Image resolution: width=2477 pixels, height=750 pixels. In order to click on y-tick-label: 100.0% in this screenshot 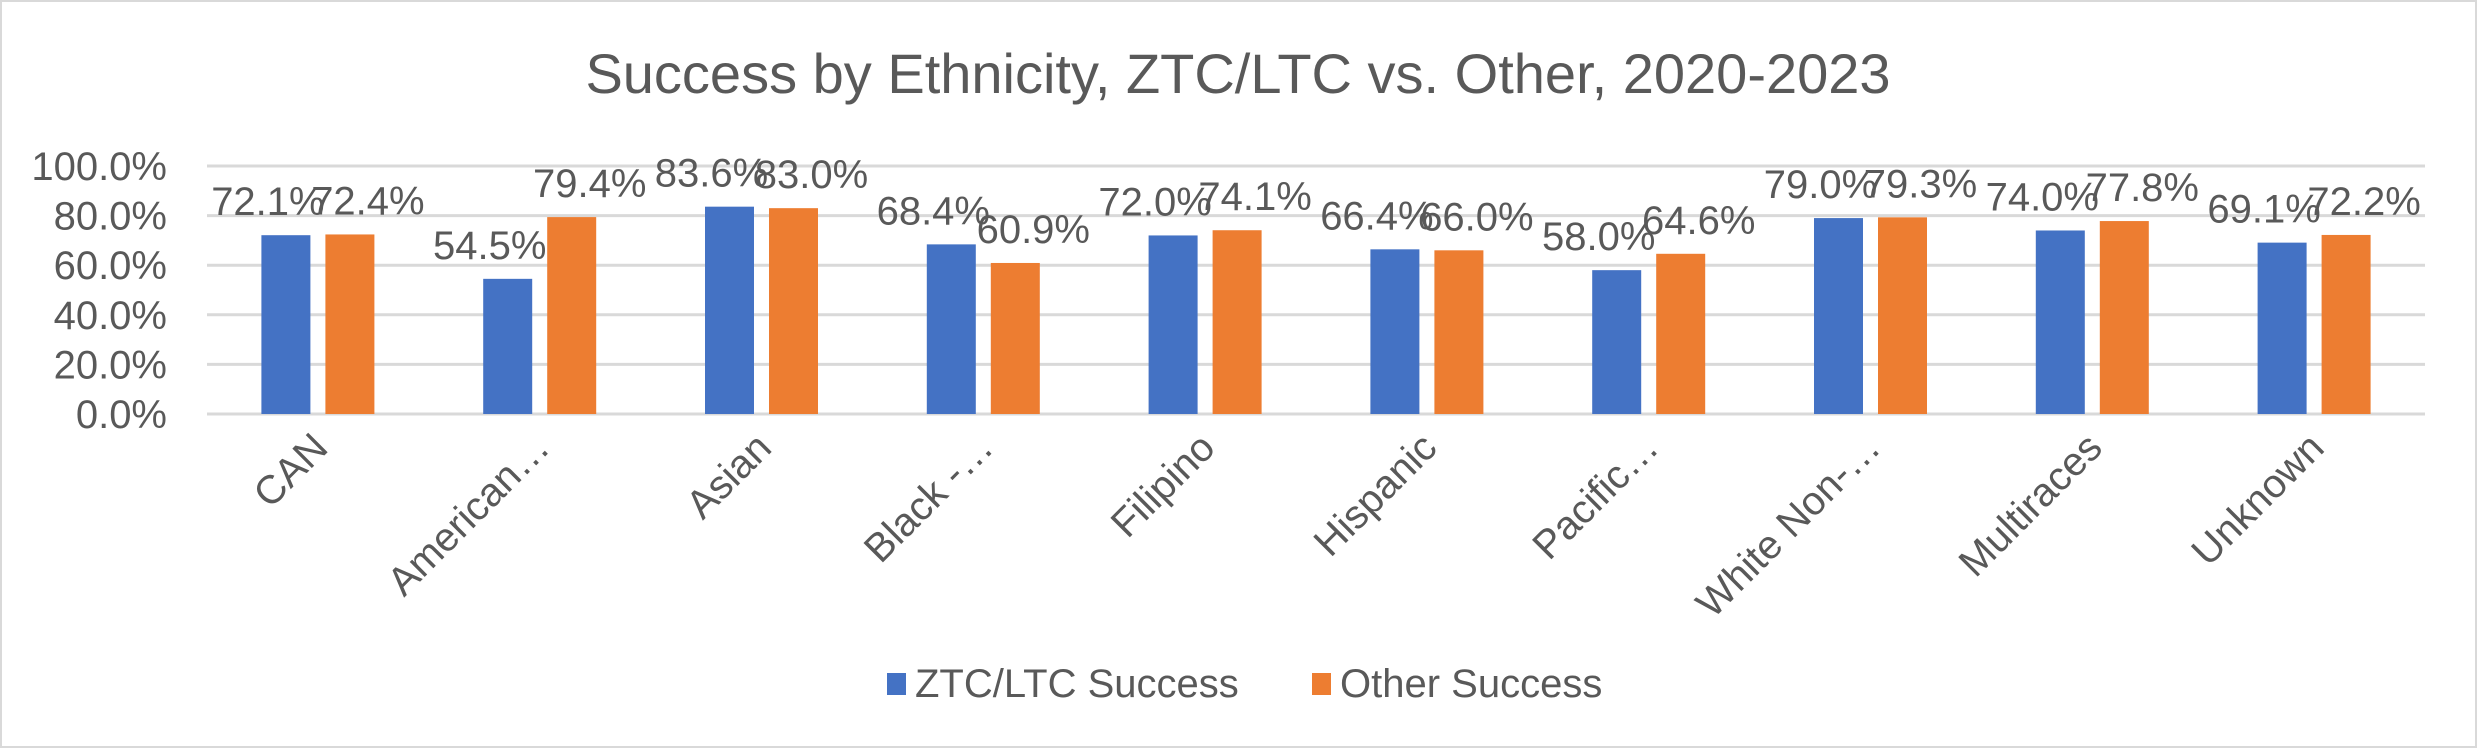, I will do `click(99, 167)`.